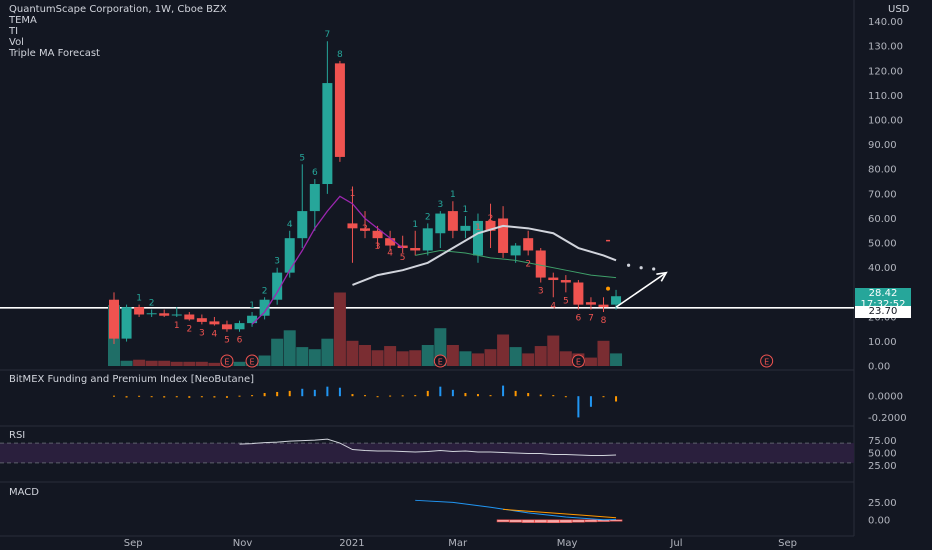  I want to click on chart-title: QuantumScape Corporation, 1W, Cboe BZX, so click(118, 9).